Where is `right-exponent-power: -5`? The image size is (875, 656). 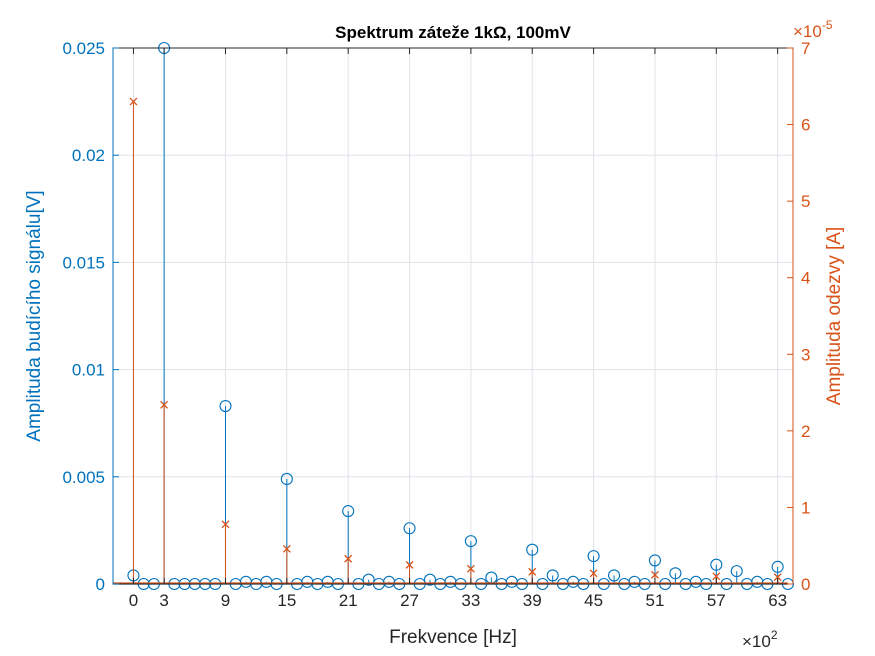
right-exponent-power: -5 is located at coordinates (827, 25).